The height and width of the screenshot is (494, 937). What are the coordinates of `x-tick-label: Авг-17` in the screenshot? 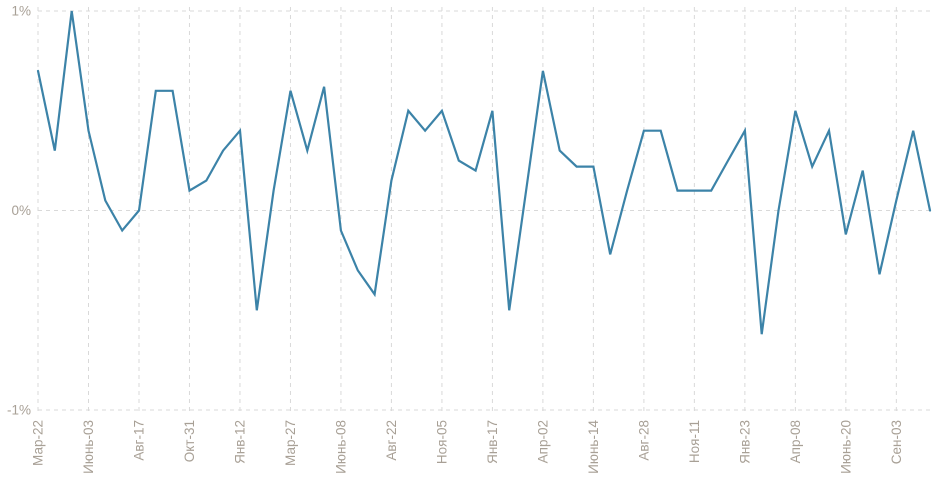 It's located at (138, 440).